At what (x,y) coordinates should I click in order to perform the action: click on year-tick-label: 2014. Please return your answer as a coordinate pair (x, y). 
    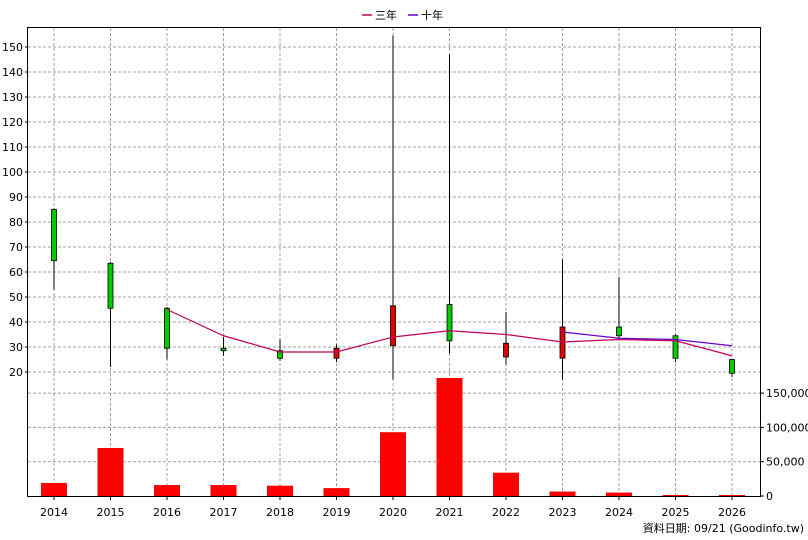
    Looking at the image, I should click on (54, 512).